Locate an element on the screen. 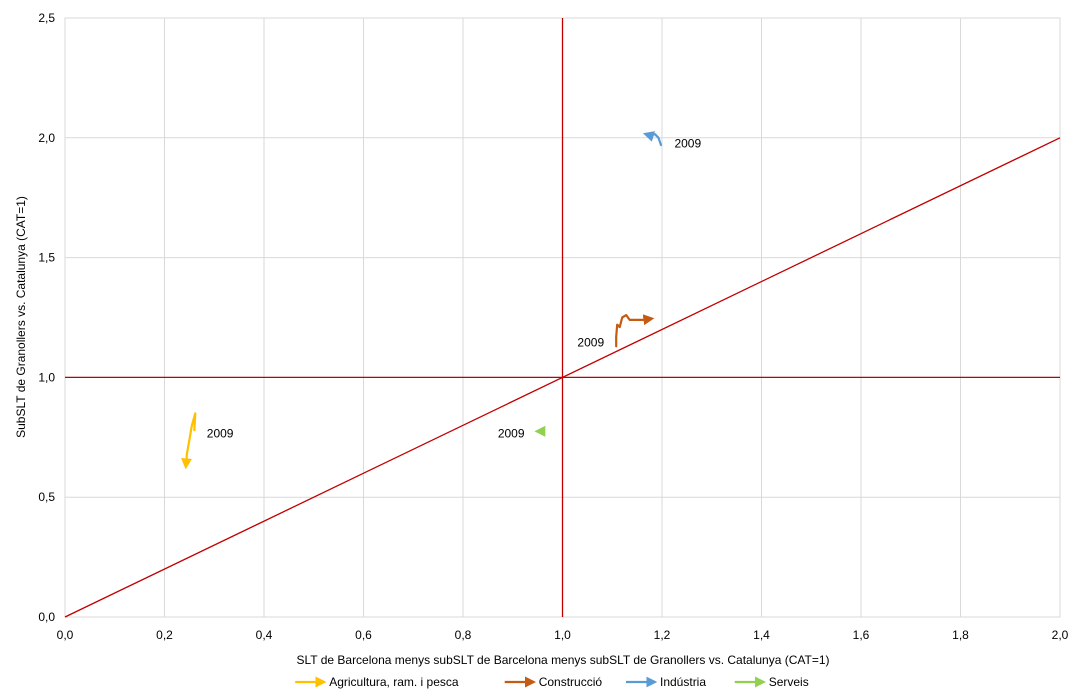  x-tick-label: 1,4 is located at coordinates (761, 635).